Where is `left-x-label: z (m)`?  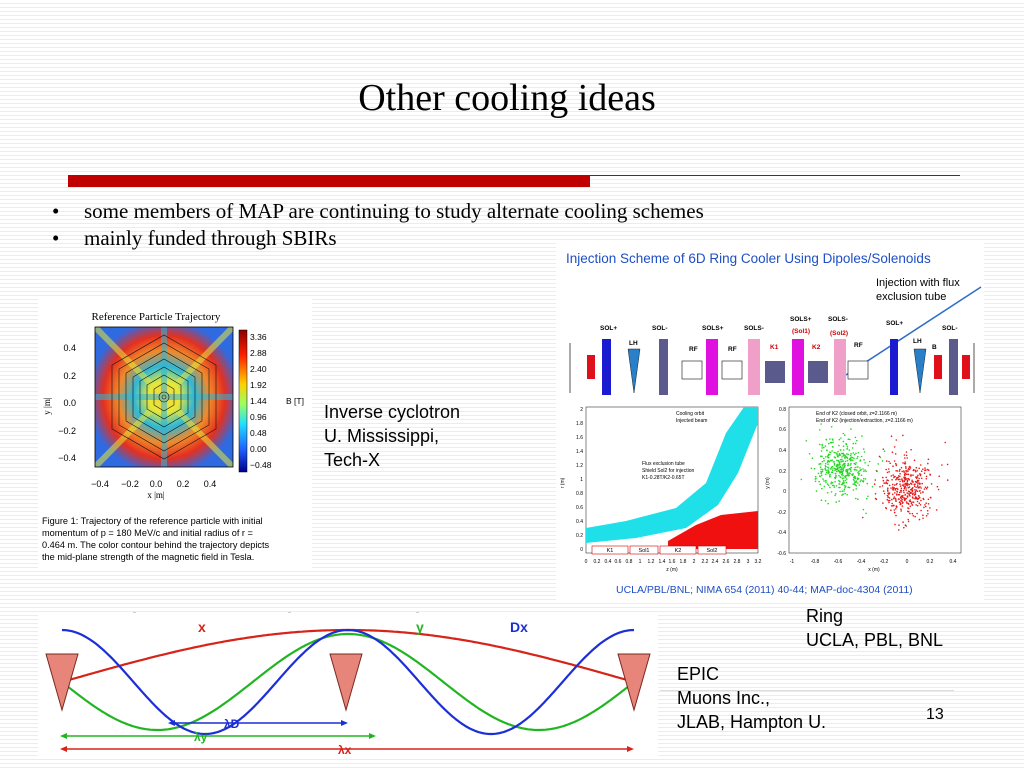
left-x-label: z (m) is located at coordinates (672, 570).